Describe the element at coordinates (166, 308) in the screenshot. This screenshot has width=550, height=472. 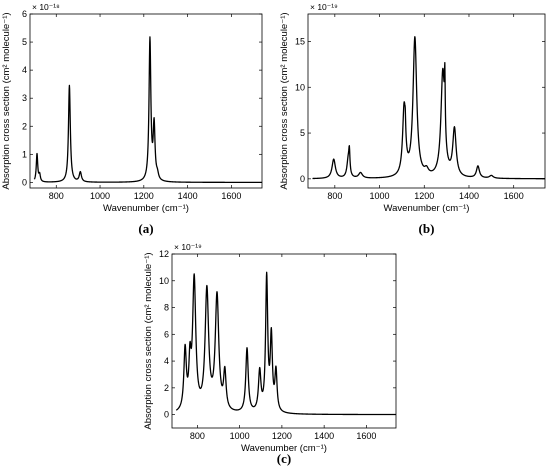
I see `y-tick-label: 8` at that location.